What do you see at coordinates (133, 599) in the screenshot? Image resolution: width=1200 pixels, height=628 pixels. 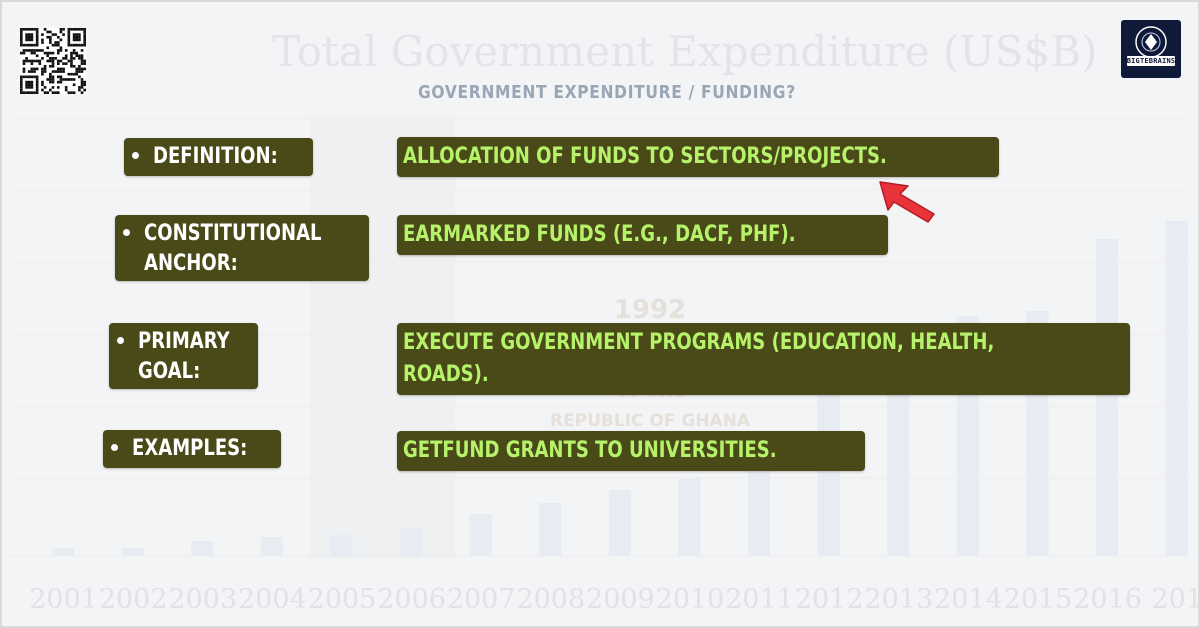 I see `background-year-label: 2002` at bounding box center [133, 599].